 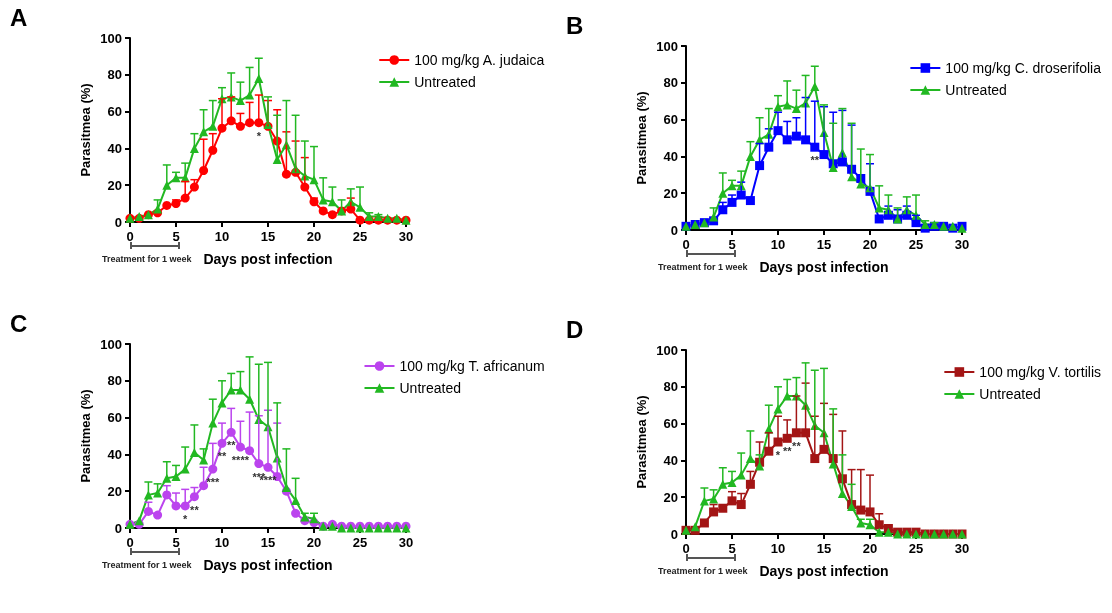 I want to click on legend-label: 100 mg/kg C. droserifolia, so click(x=1023, y=68).